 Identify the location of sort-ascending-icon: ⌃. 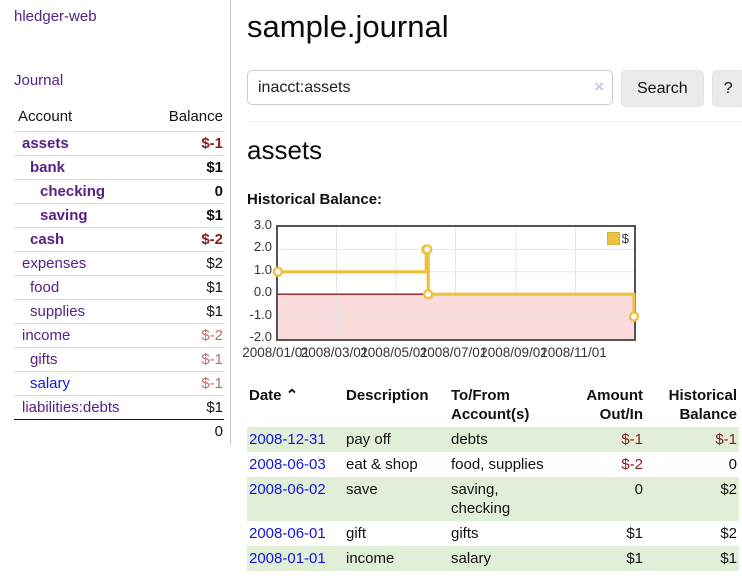
(290, 395).